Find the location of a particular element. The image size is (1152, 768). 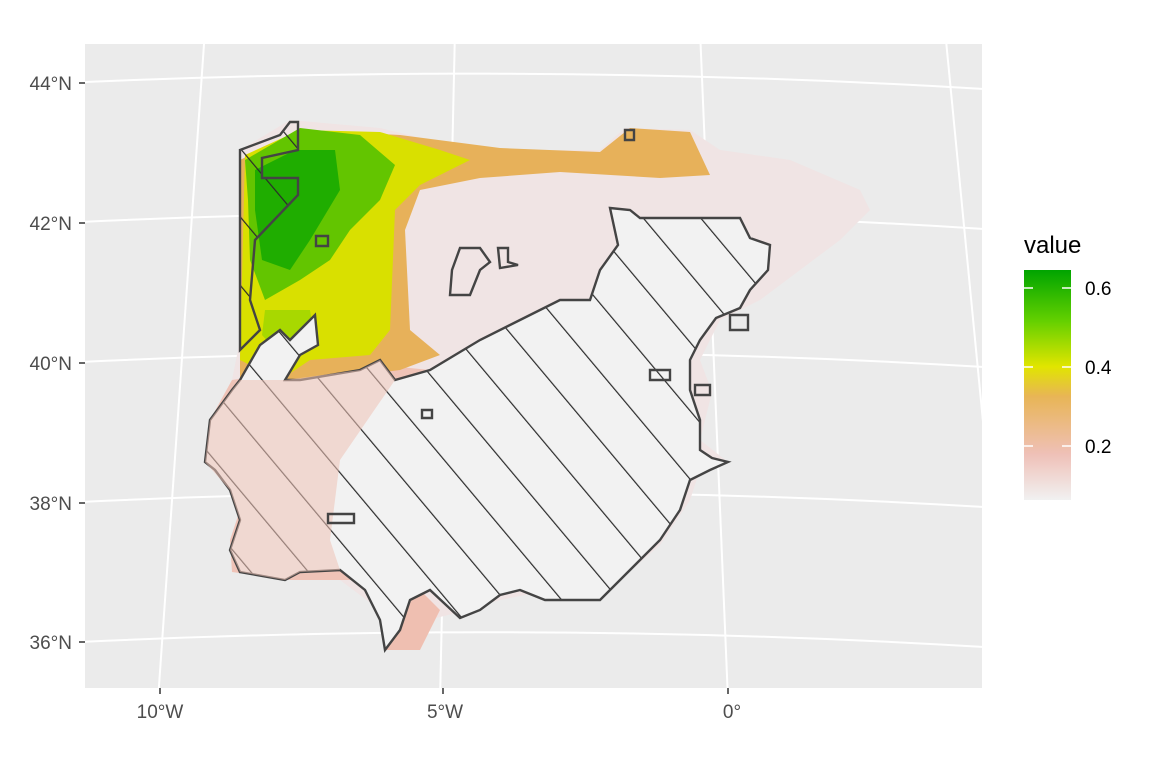

legend-colorbar is located at coordinates (1047, 385).